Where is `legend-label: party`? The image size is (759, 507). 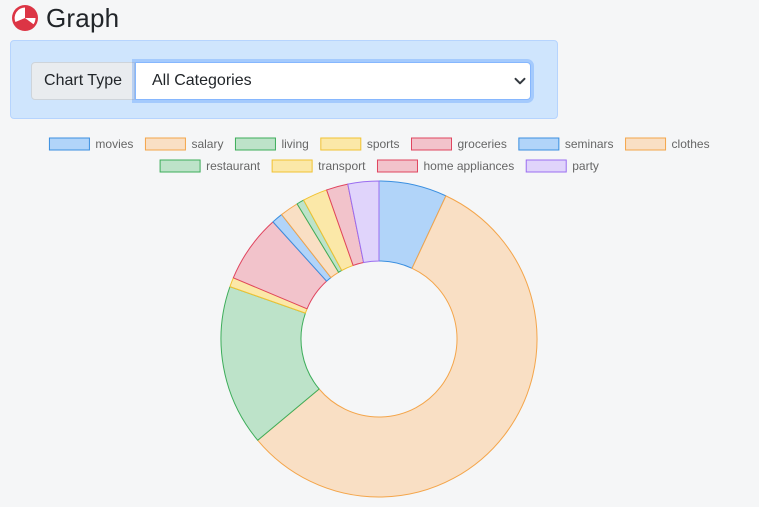 legend-label: party is located at coordinates (585, 166).